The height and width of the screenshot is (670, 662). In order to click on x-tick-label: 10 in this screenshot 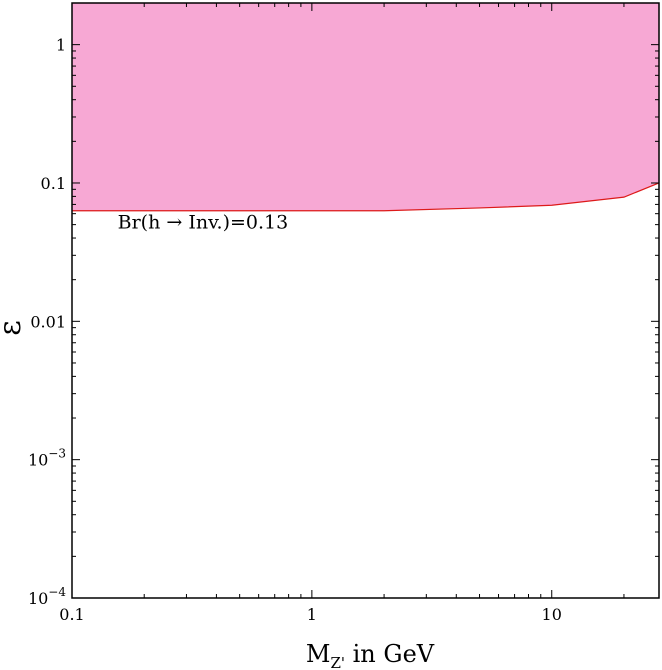, I will do `click(552, 614)`.